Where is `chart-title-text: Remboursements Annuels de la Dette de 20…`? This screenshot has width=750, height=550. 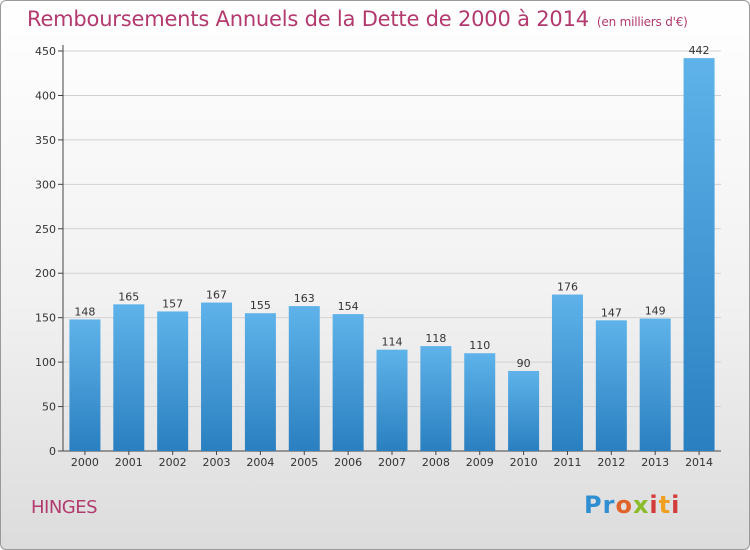 chart-title-text: Remboursements Annuels de la Dette de 20… is located at coordinates (308, 19).